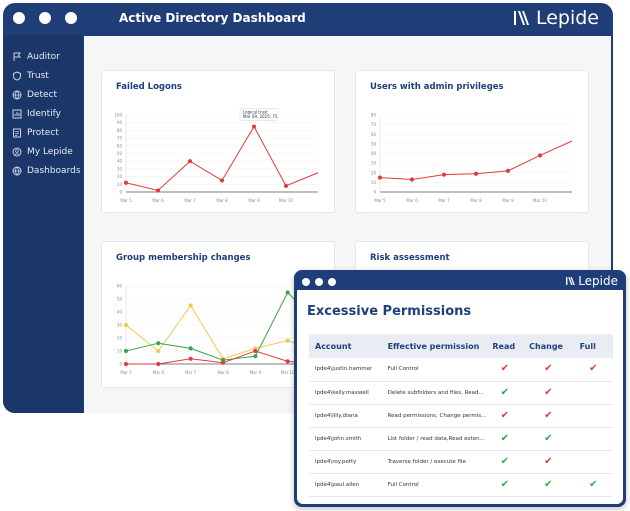 The width and height of the screenshot is (630, 511). I want to click on tooltip-line-1: Logical trust, so click(255, 112).